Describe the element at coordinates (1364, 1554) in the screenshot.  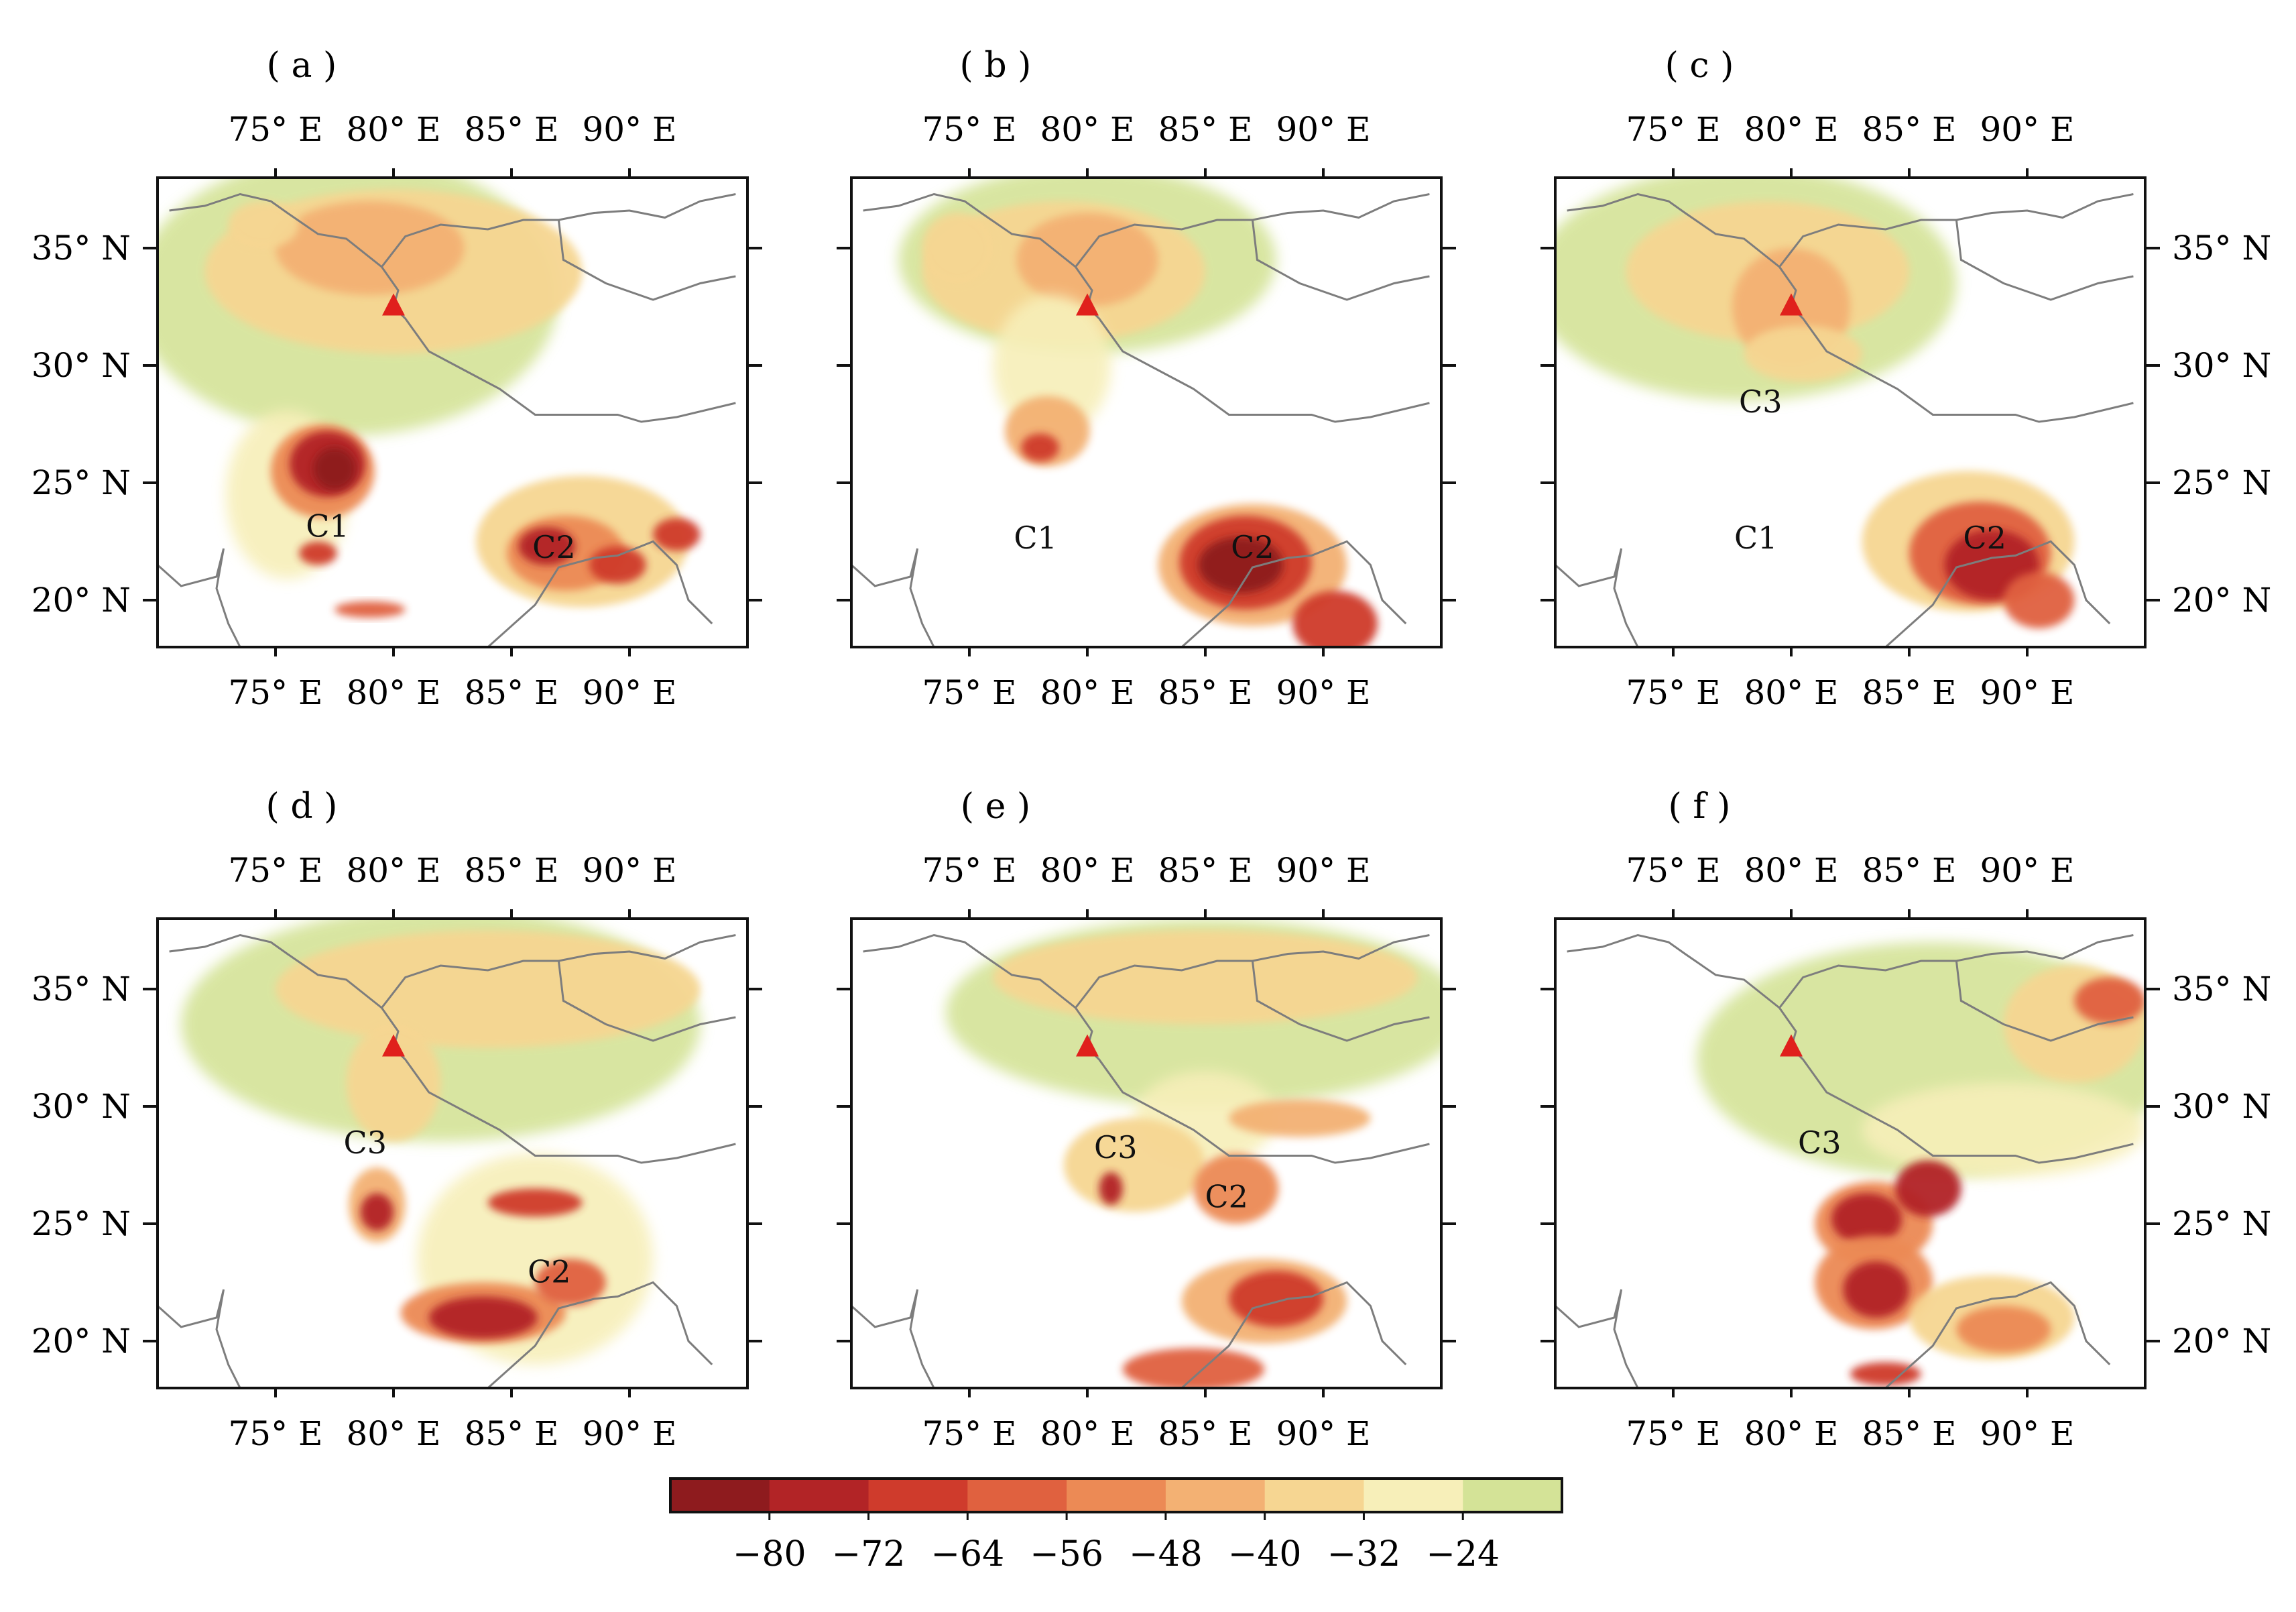
I see `colorbar-tick-label: −32` at that location.